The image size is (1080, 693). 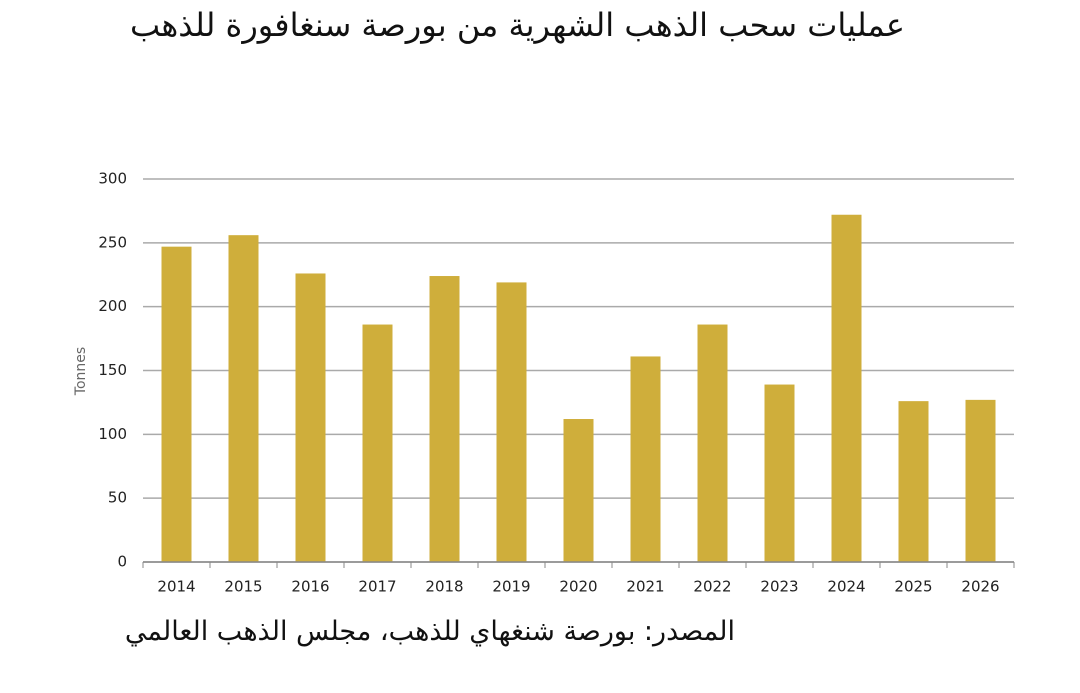 I want to click on y-tick-label: 150, so click(x=112, y=370).